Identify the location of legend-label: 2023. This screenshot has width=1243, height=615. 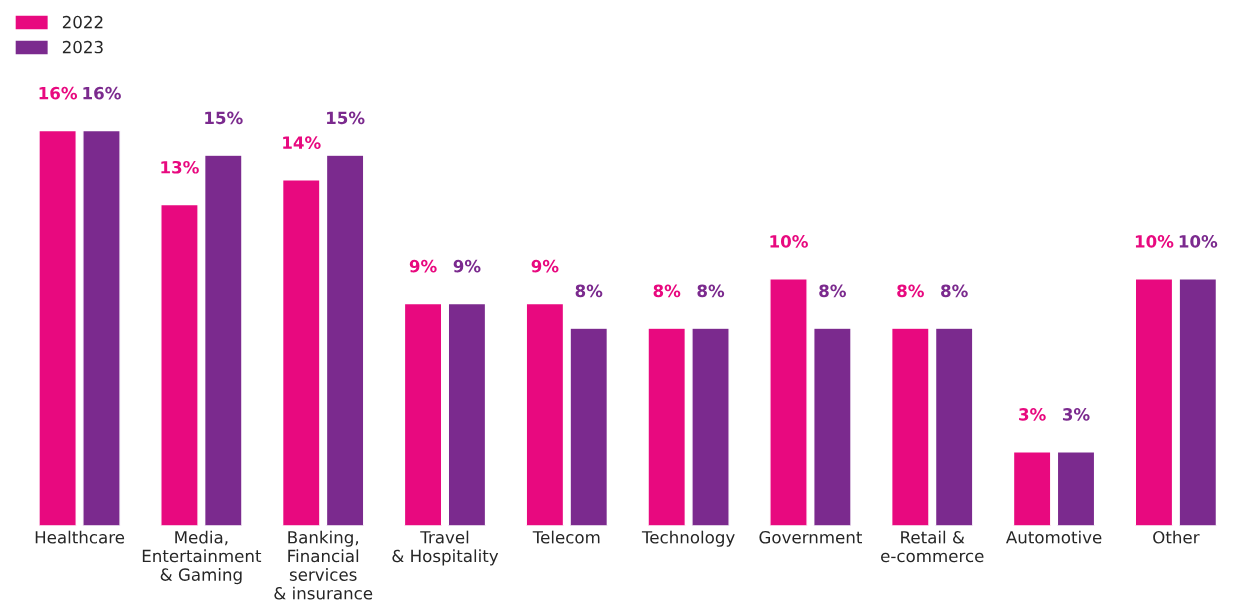
(82, 47).